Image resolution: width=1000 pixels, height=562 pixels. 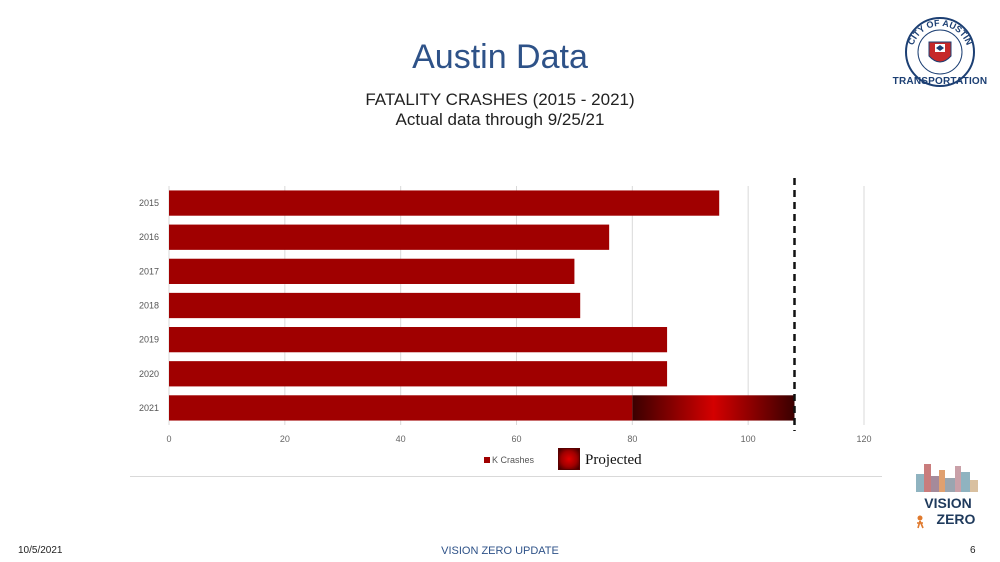 What do you see at coordinates (513, 460) in the screenshot?
I see `legend-k-crashes-label: K Crashes` at bounding box center [513, 460].